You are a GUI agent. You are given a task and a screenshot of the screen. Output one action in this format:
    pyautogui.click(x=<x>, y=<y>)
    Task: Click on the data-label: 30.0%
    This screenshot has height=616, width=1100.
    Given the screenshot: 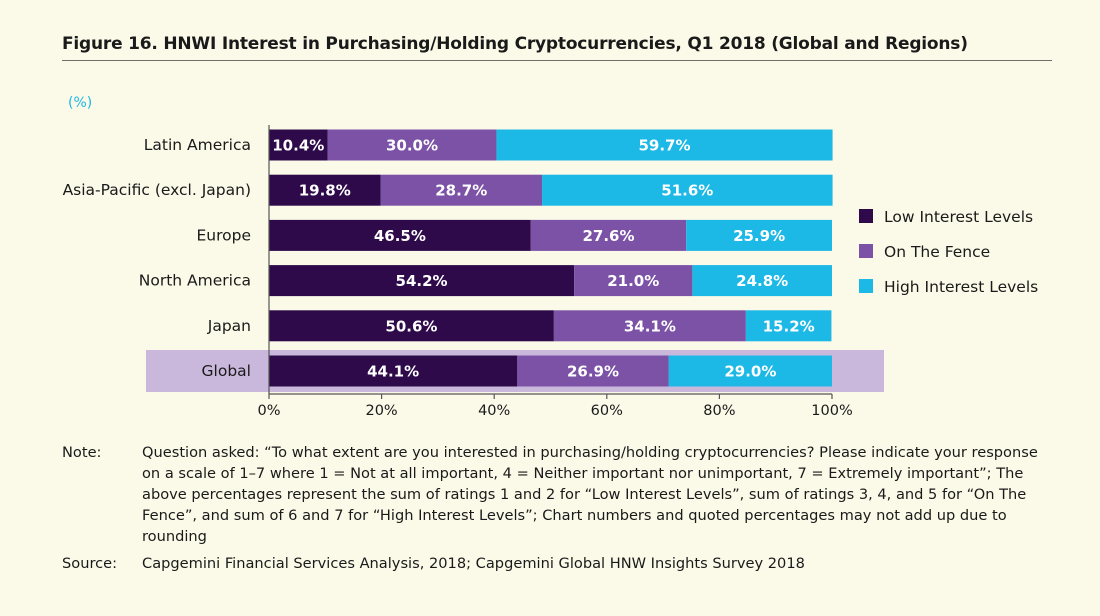 What is the action you would take?
    pyautogui.click(x=412, y=146)
    